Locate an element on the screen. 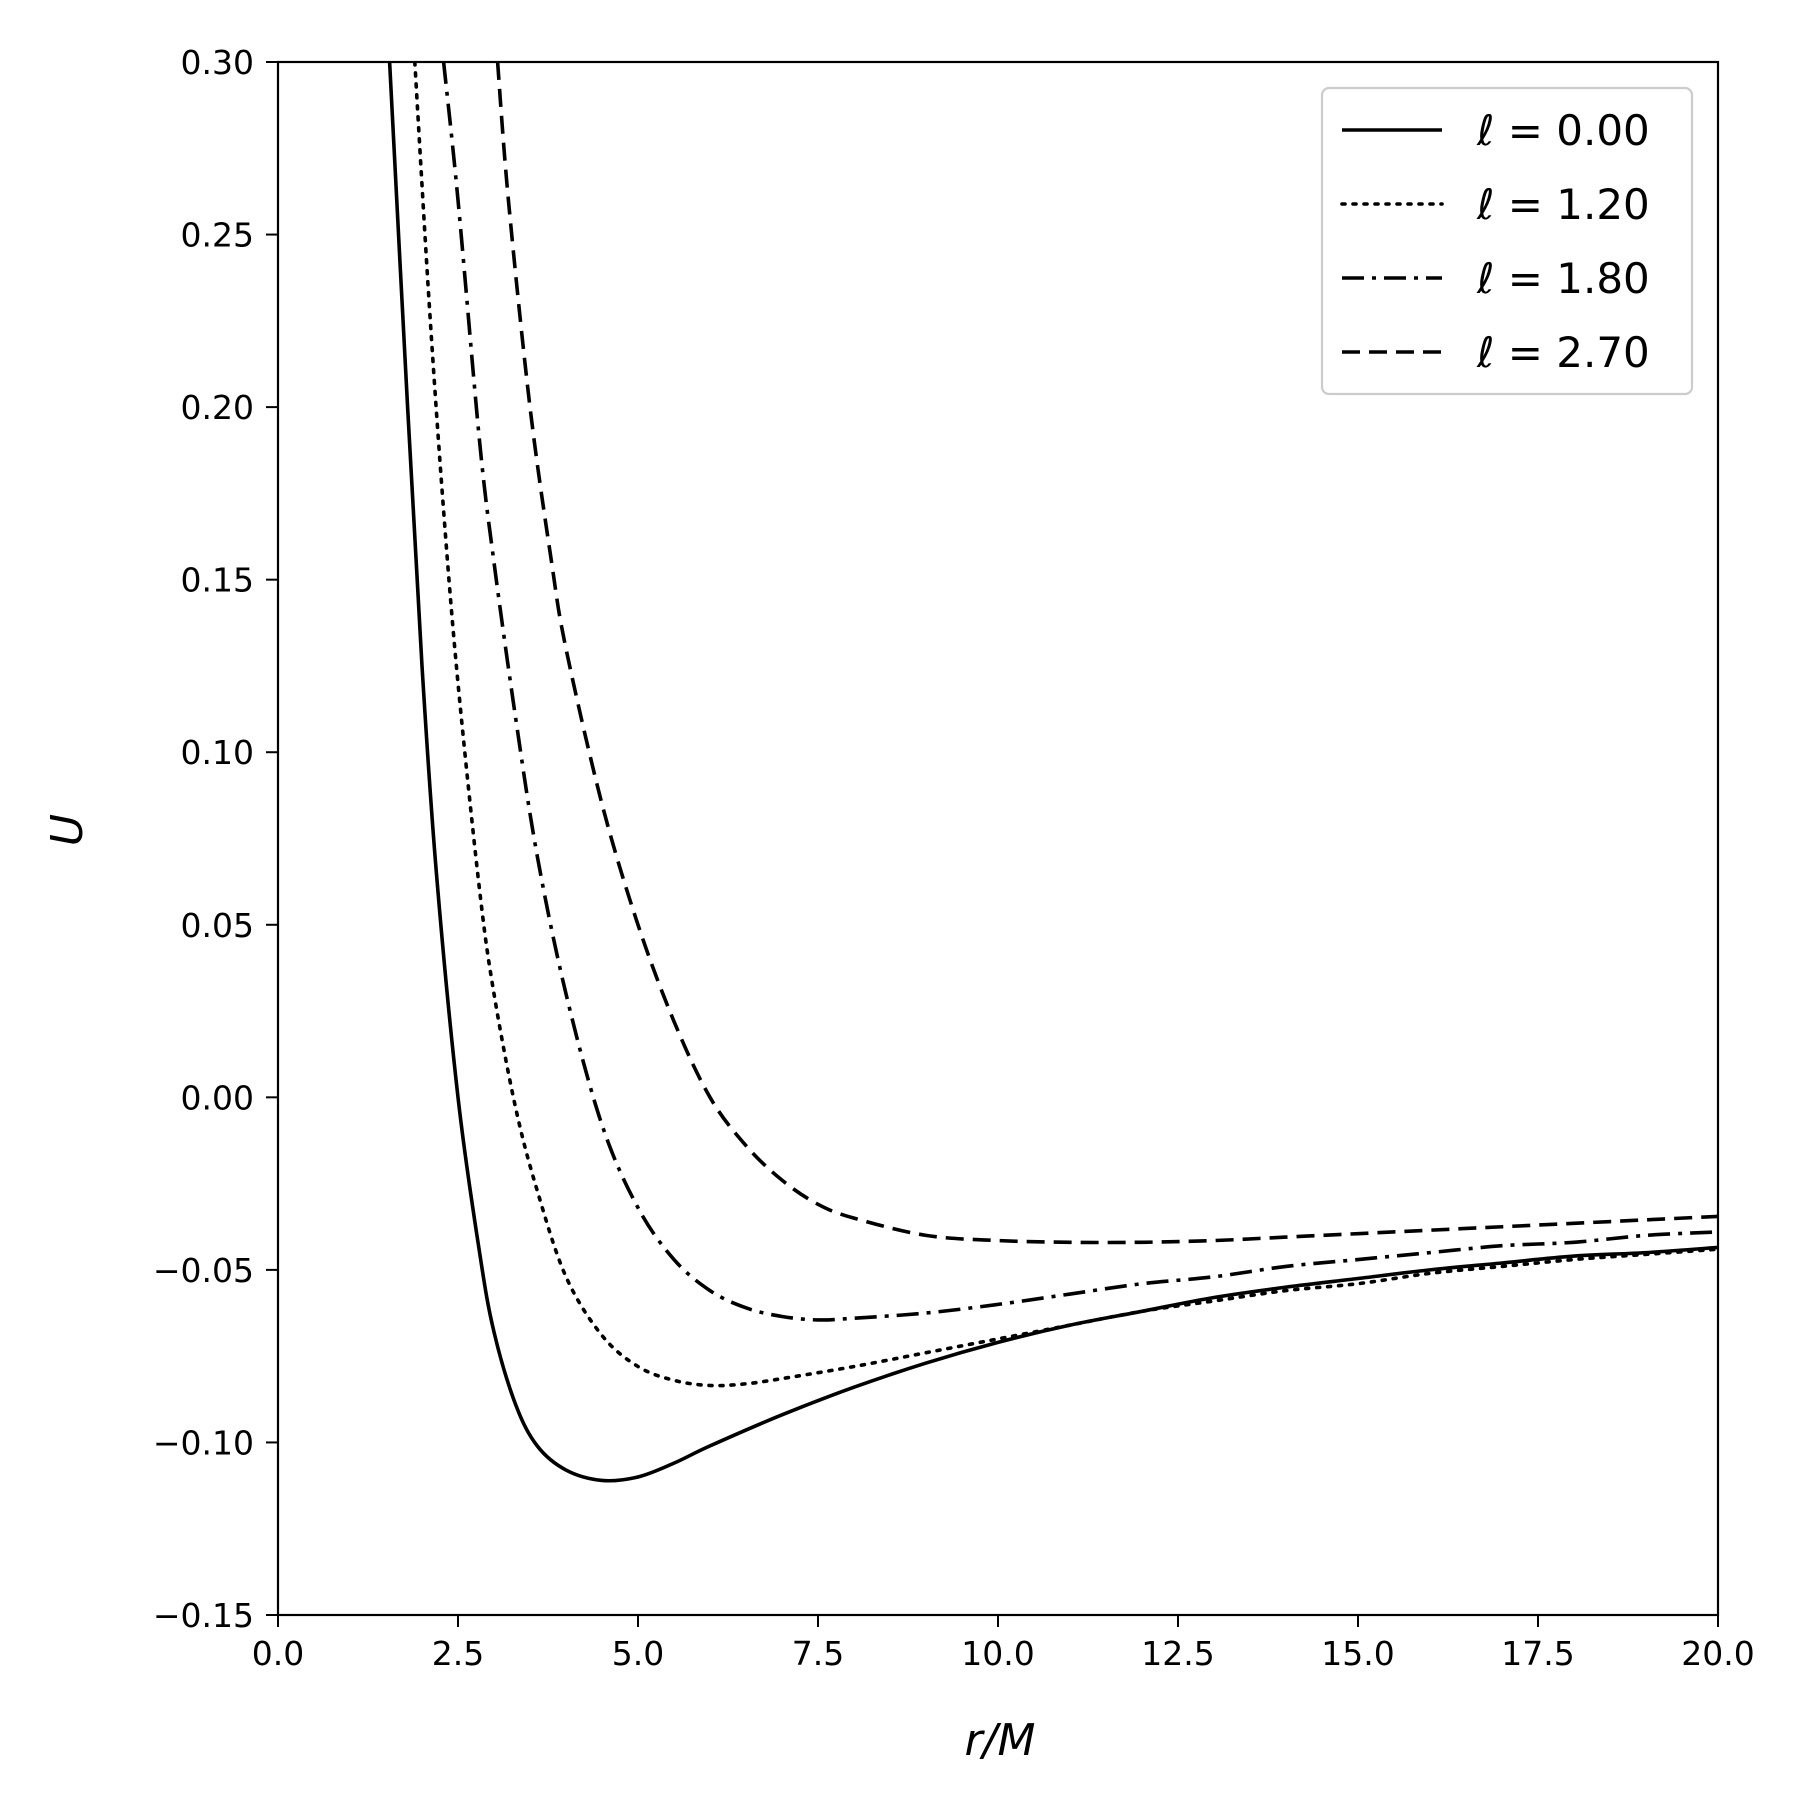  legend-label-3: ℓ = 2.70 is located at coordinates (1563, 352).